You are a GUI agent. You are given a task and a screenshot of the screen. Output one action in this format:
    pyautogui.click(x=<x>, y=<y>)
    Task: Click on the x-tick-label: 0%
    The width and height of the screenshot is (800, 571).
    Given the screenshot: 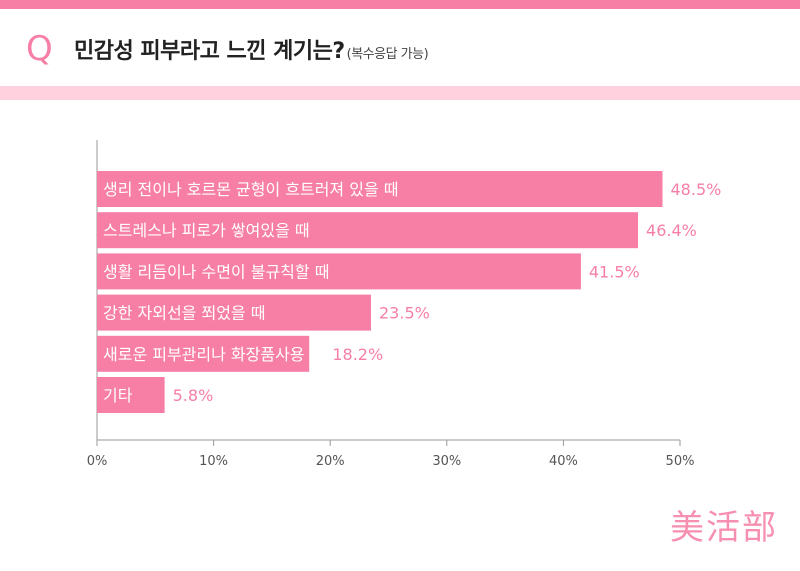 What is the action you would take?
    pyautogui.click(x=97, y=461)
    